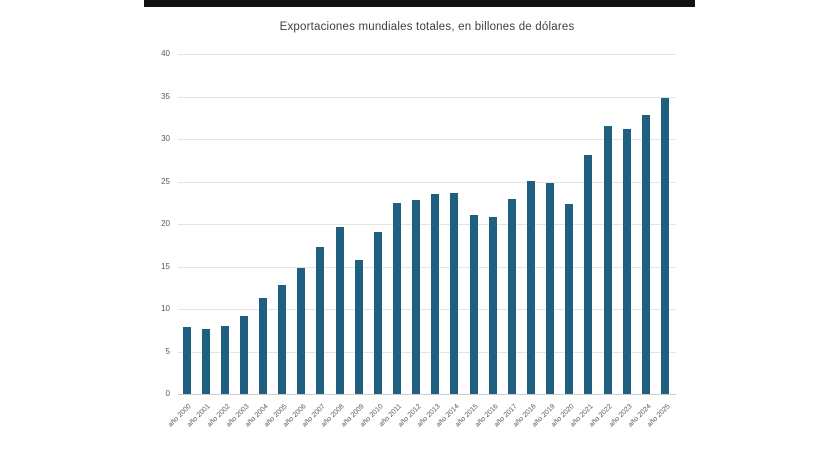 Image resolution: width=819 pixels, height=460 pixels. I want to click on x-axis-line, so click(427, 394).